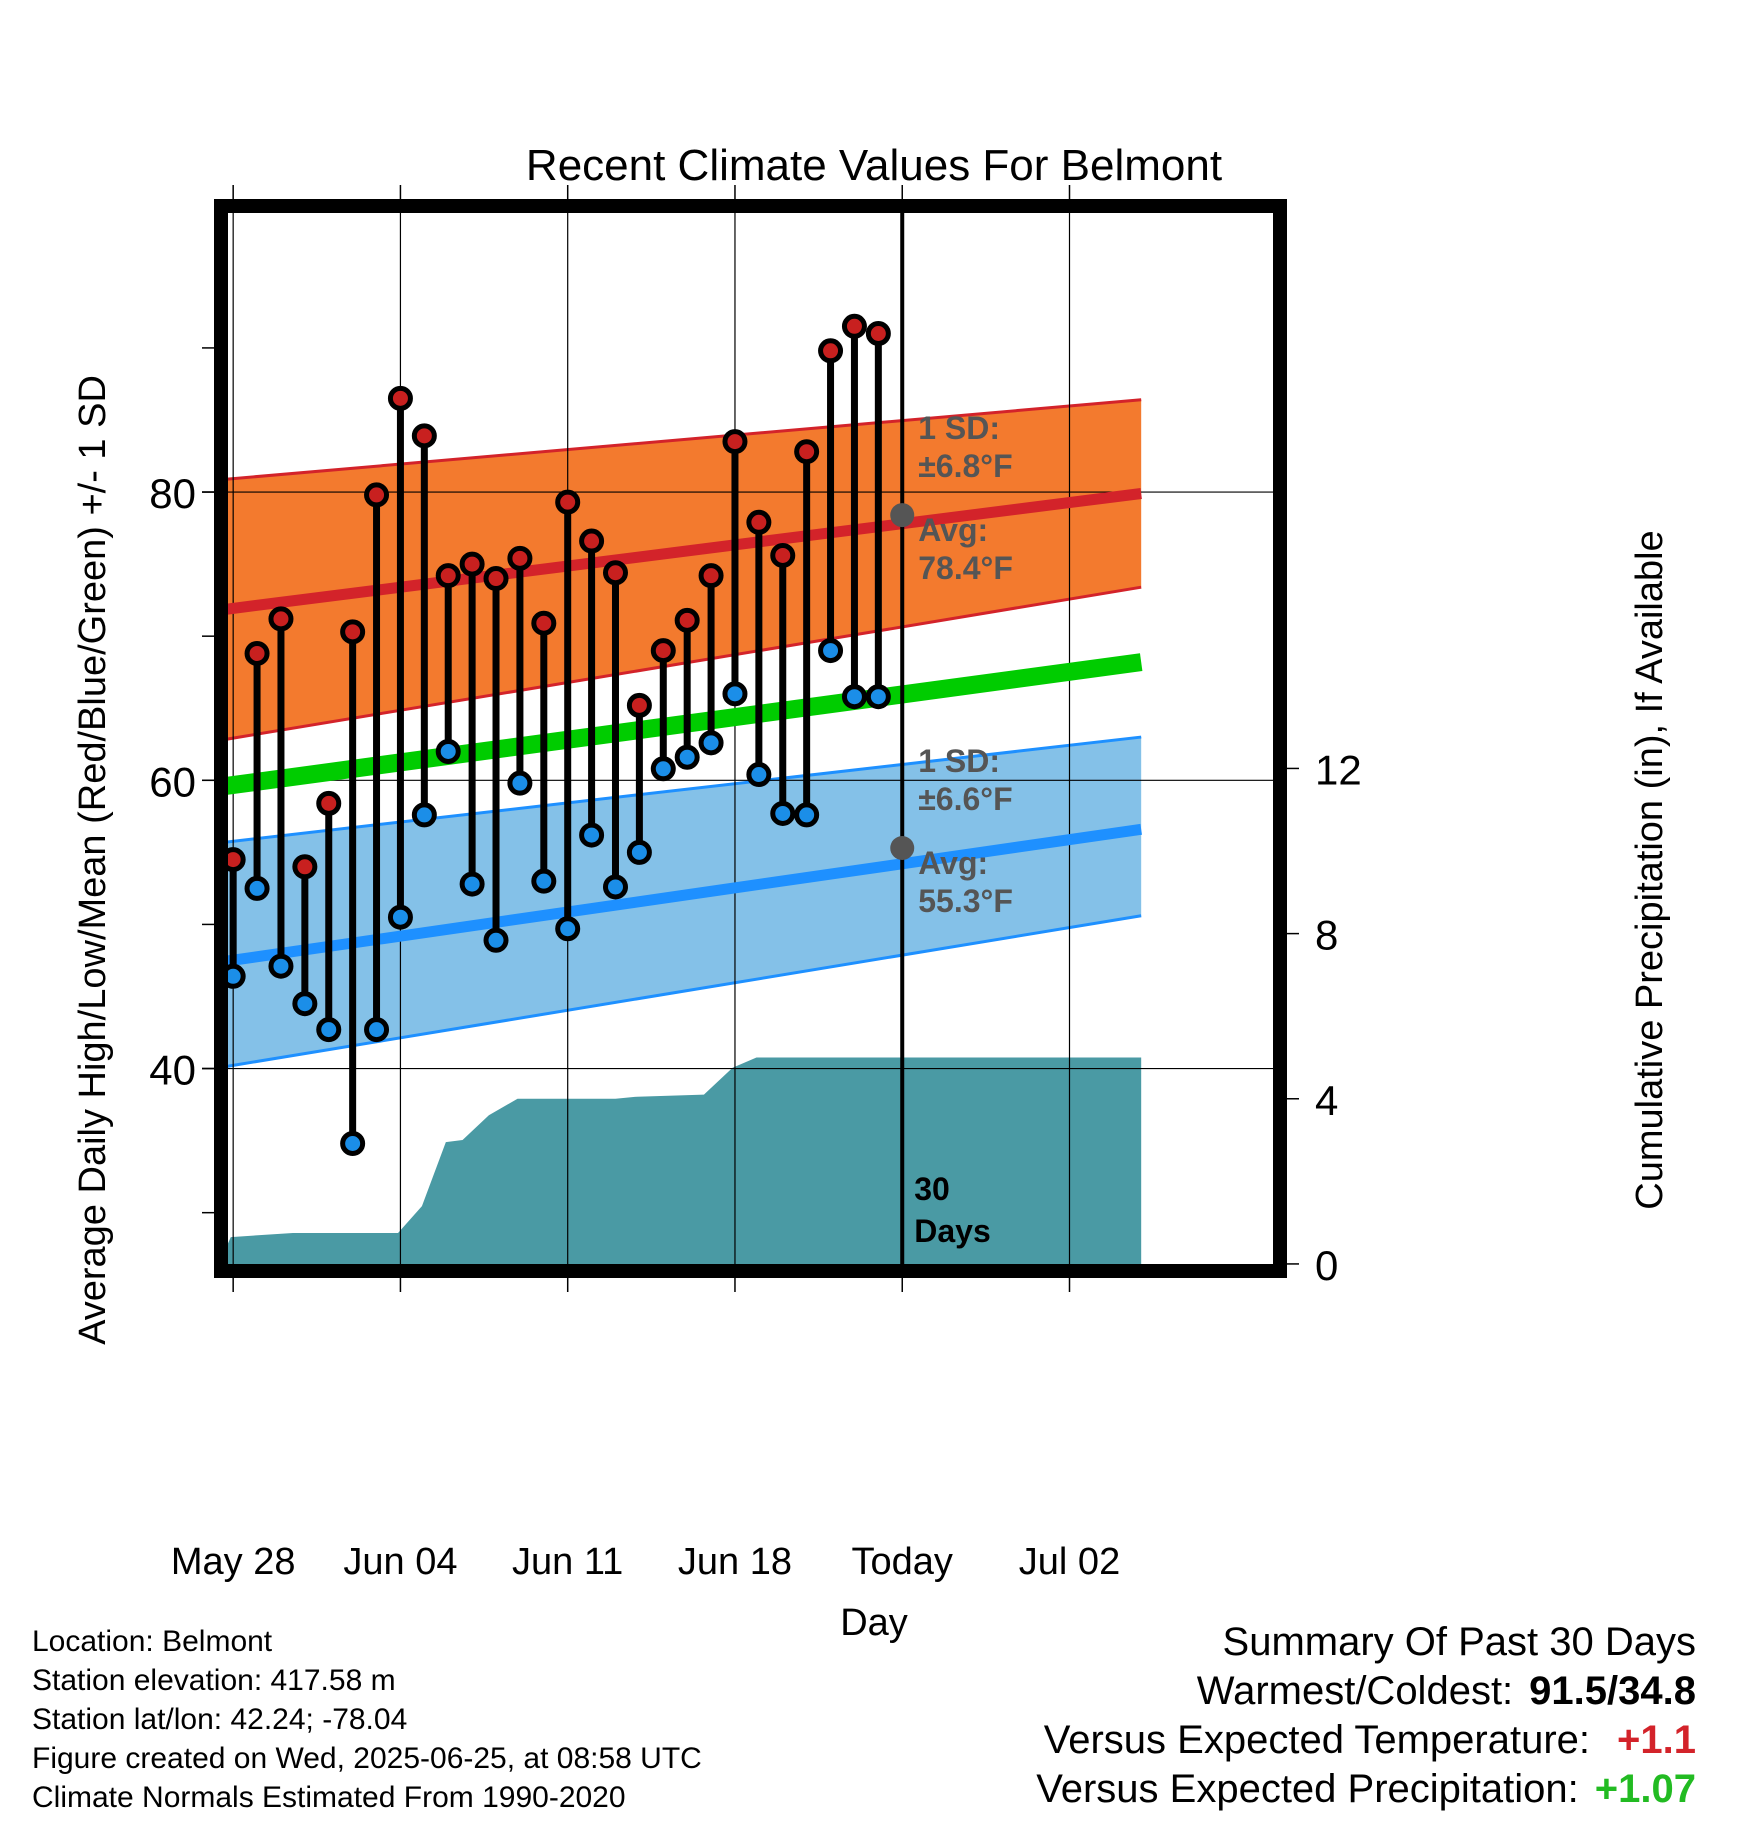 Image resolution: width=1748 pixels, height=1828 pixels. Describe the element at coordinates (1069, 1562) in the screenshot. I see `x-tick-label: Jul 02` at that location.